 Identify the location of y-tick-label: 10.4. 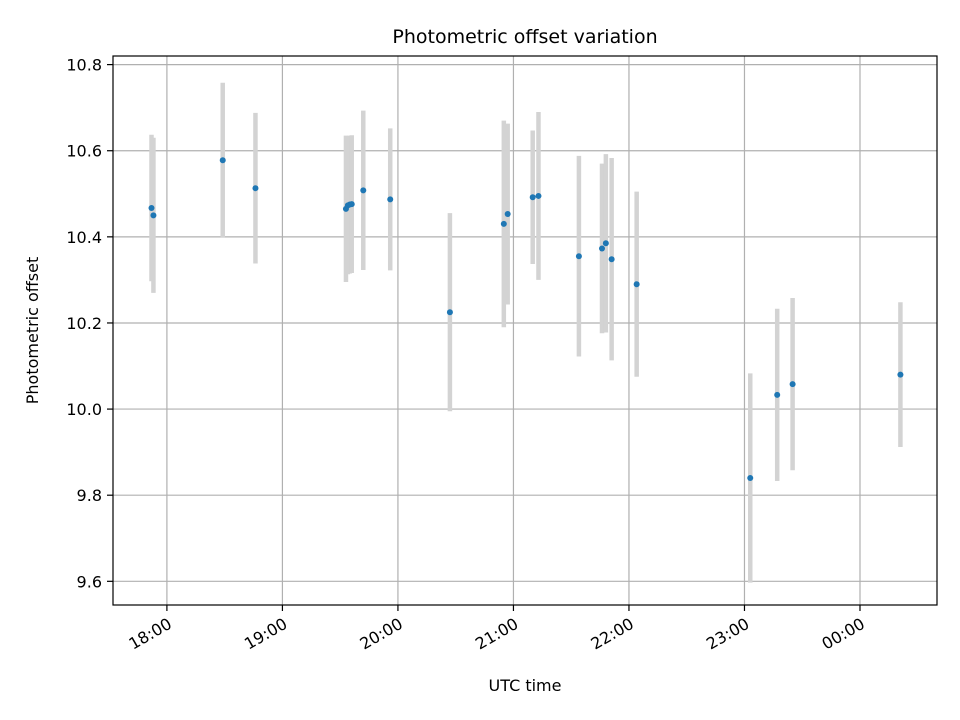
(84, 237).